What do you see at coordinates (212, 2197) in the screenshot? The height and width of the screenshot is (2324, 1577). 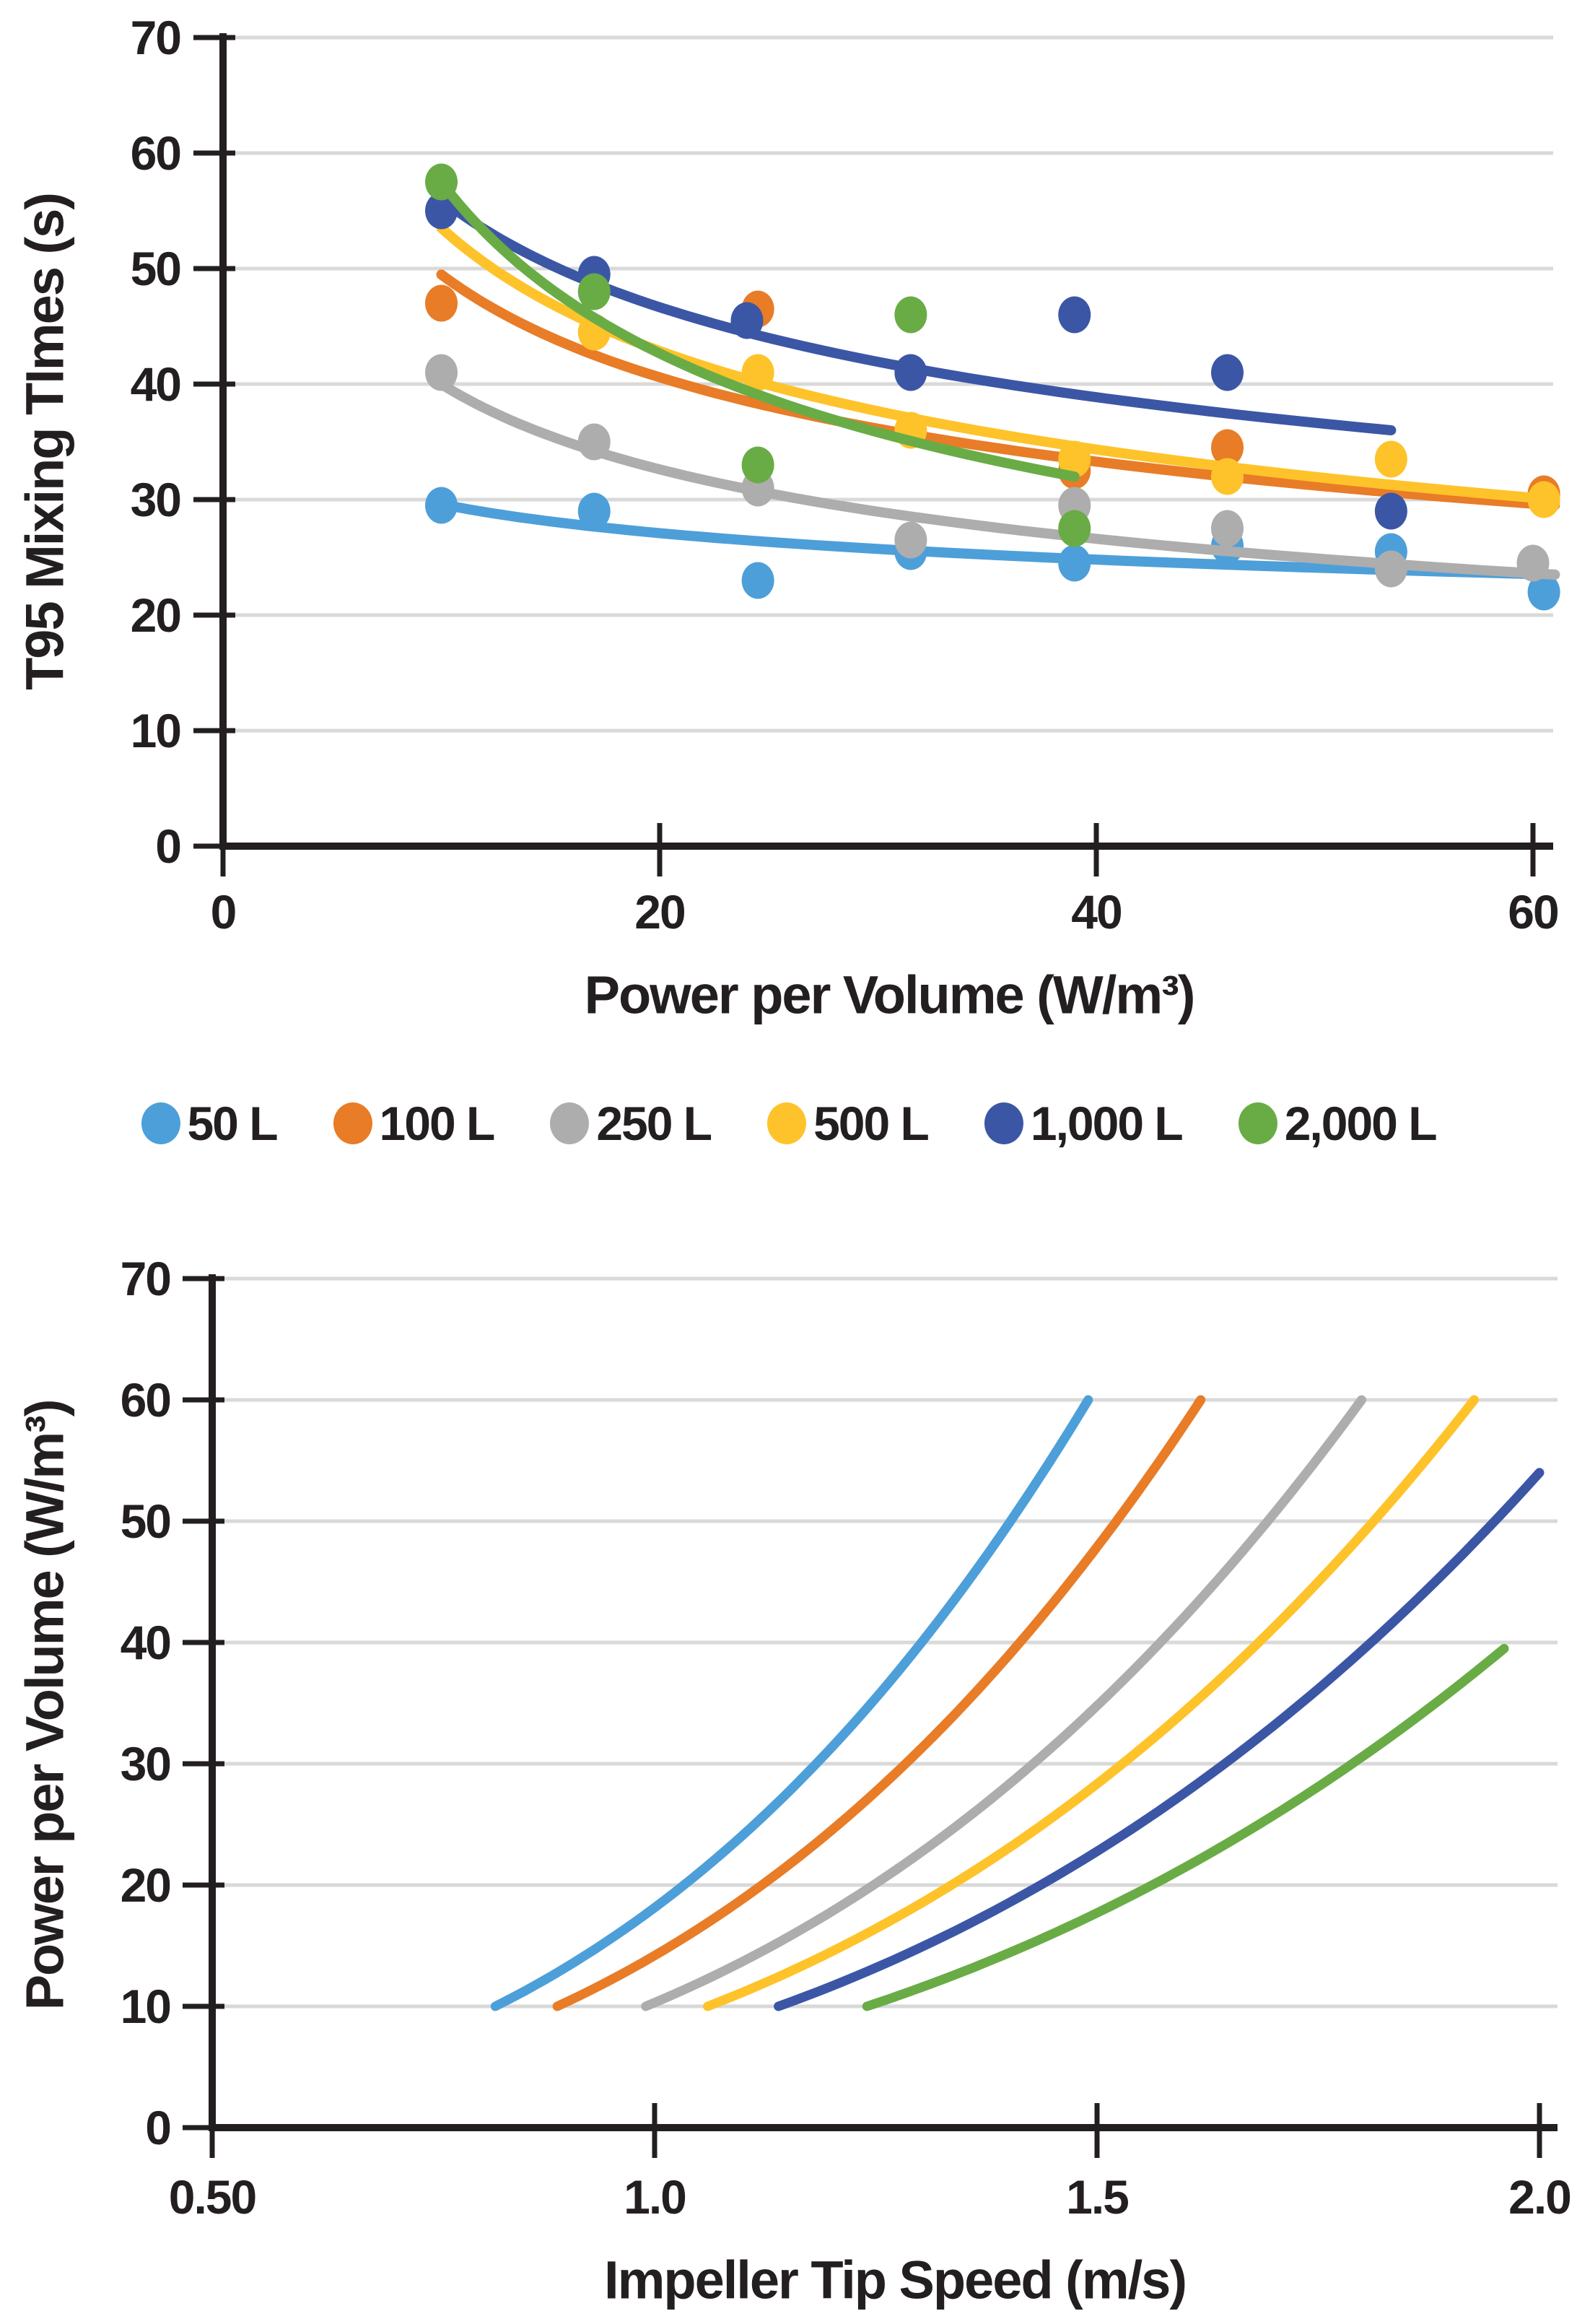 I see `x-tick-label: 0.50` at bounding box center [212, 2197].